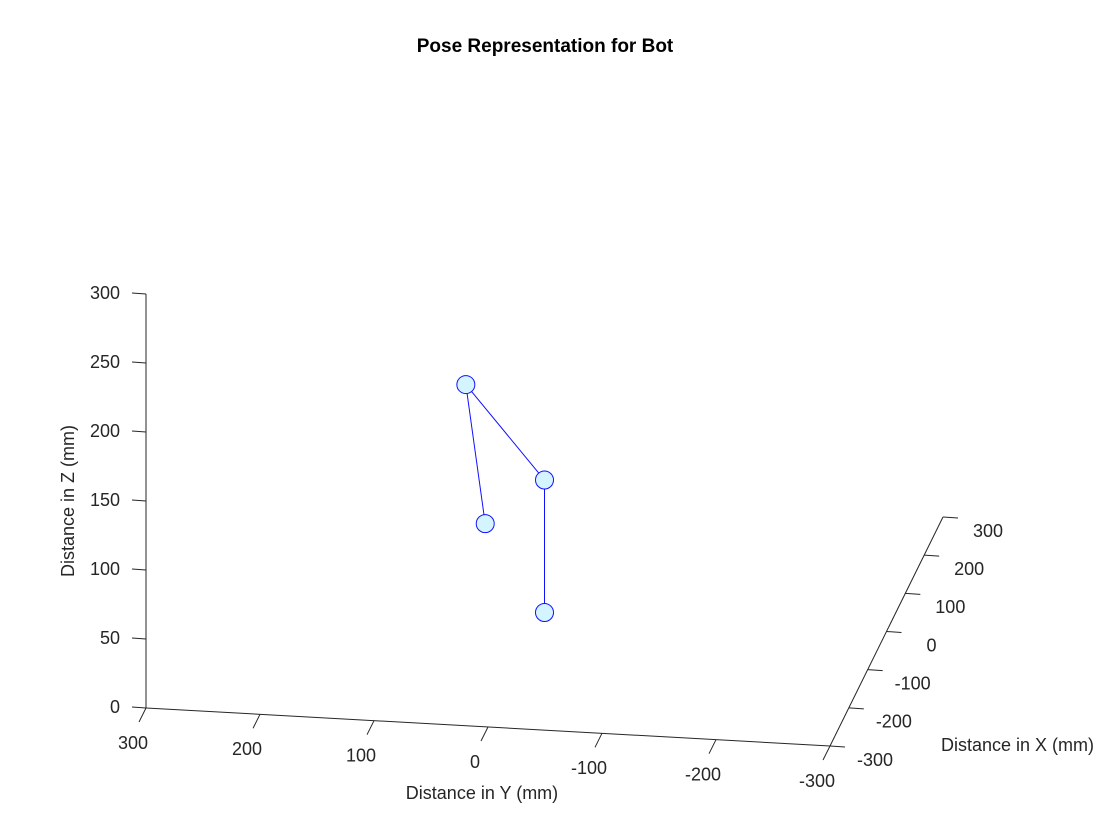 The width and height of the screenshot is (1120, 840). Describe the element at coordinates (931, 645) in the screenshot. I see `x-tick-label: 0` at that location.